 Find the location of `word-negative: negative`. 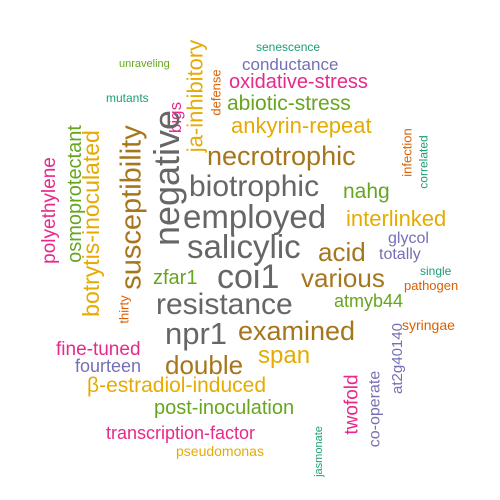

word-negative: negative is located at coordinates (167, 178).